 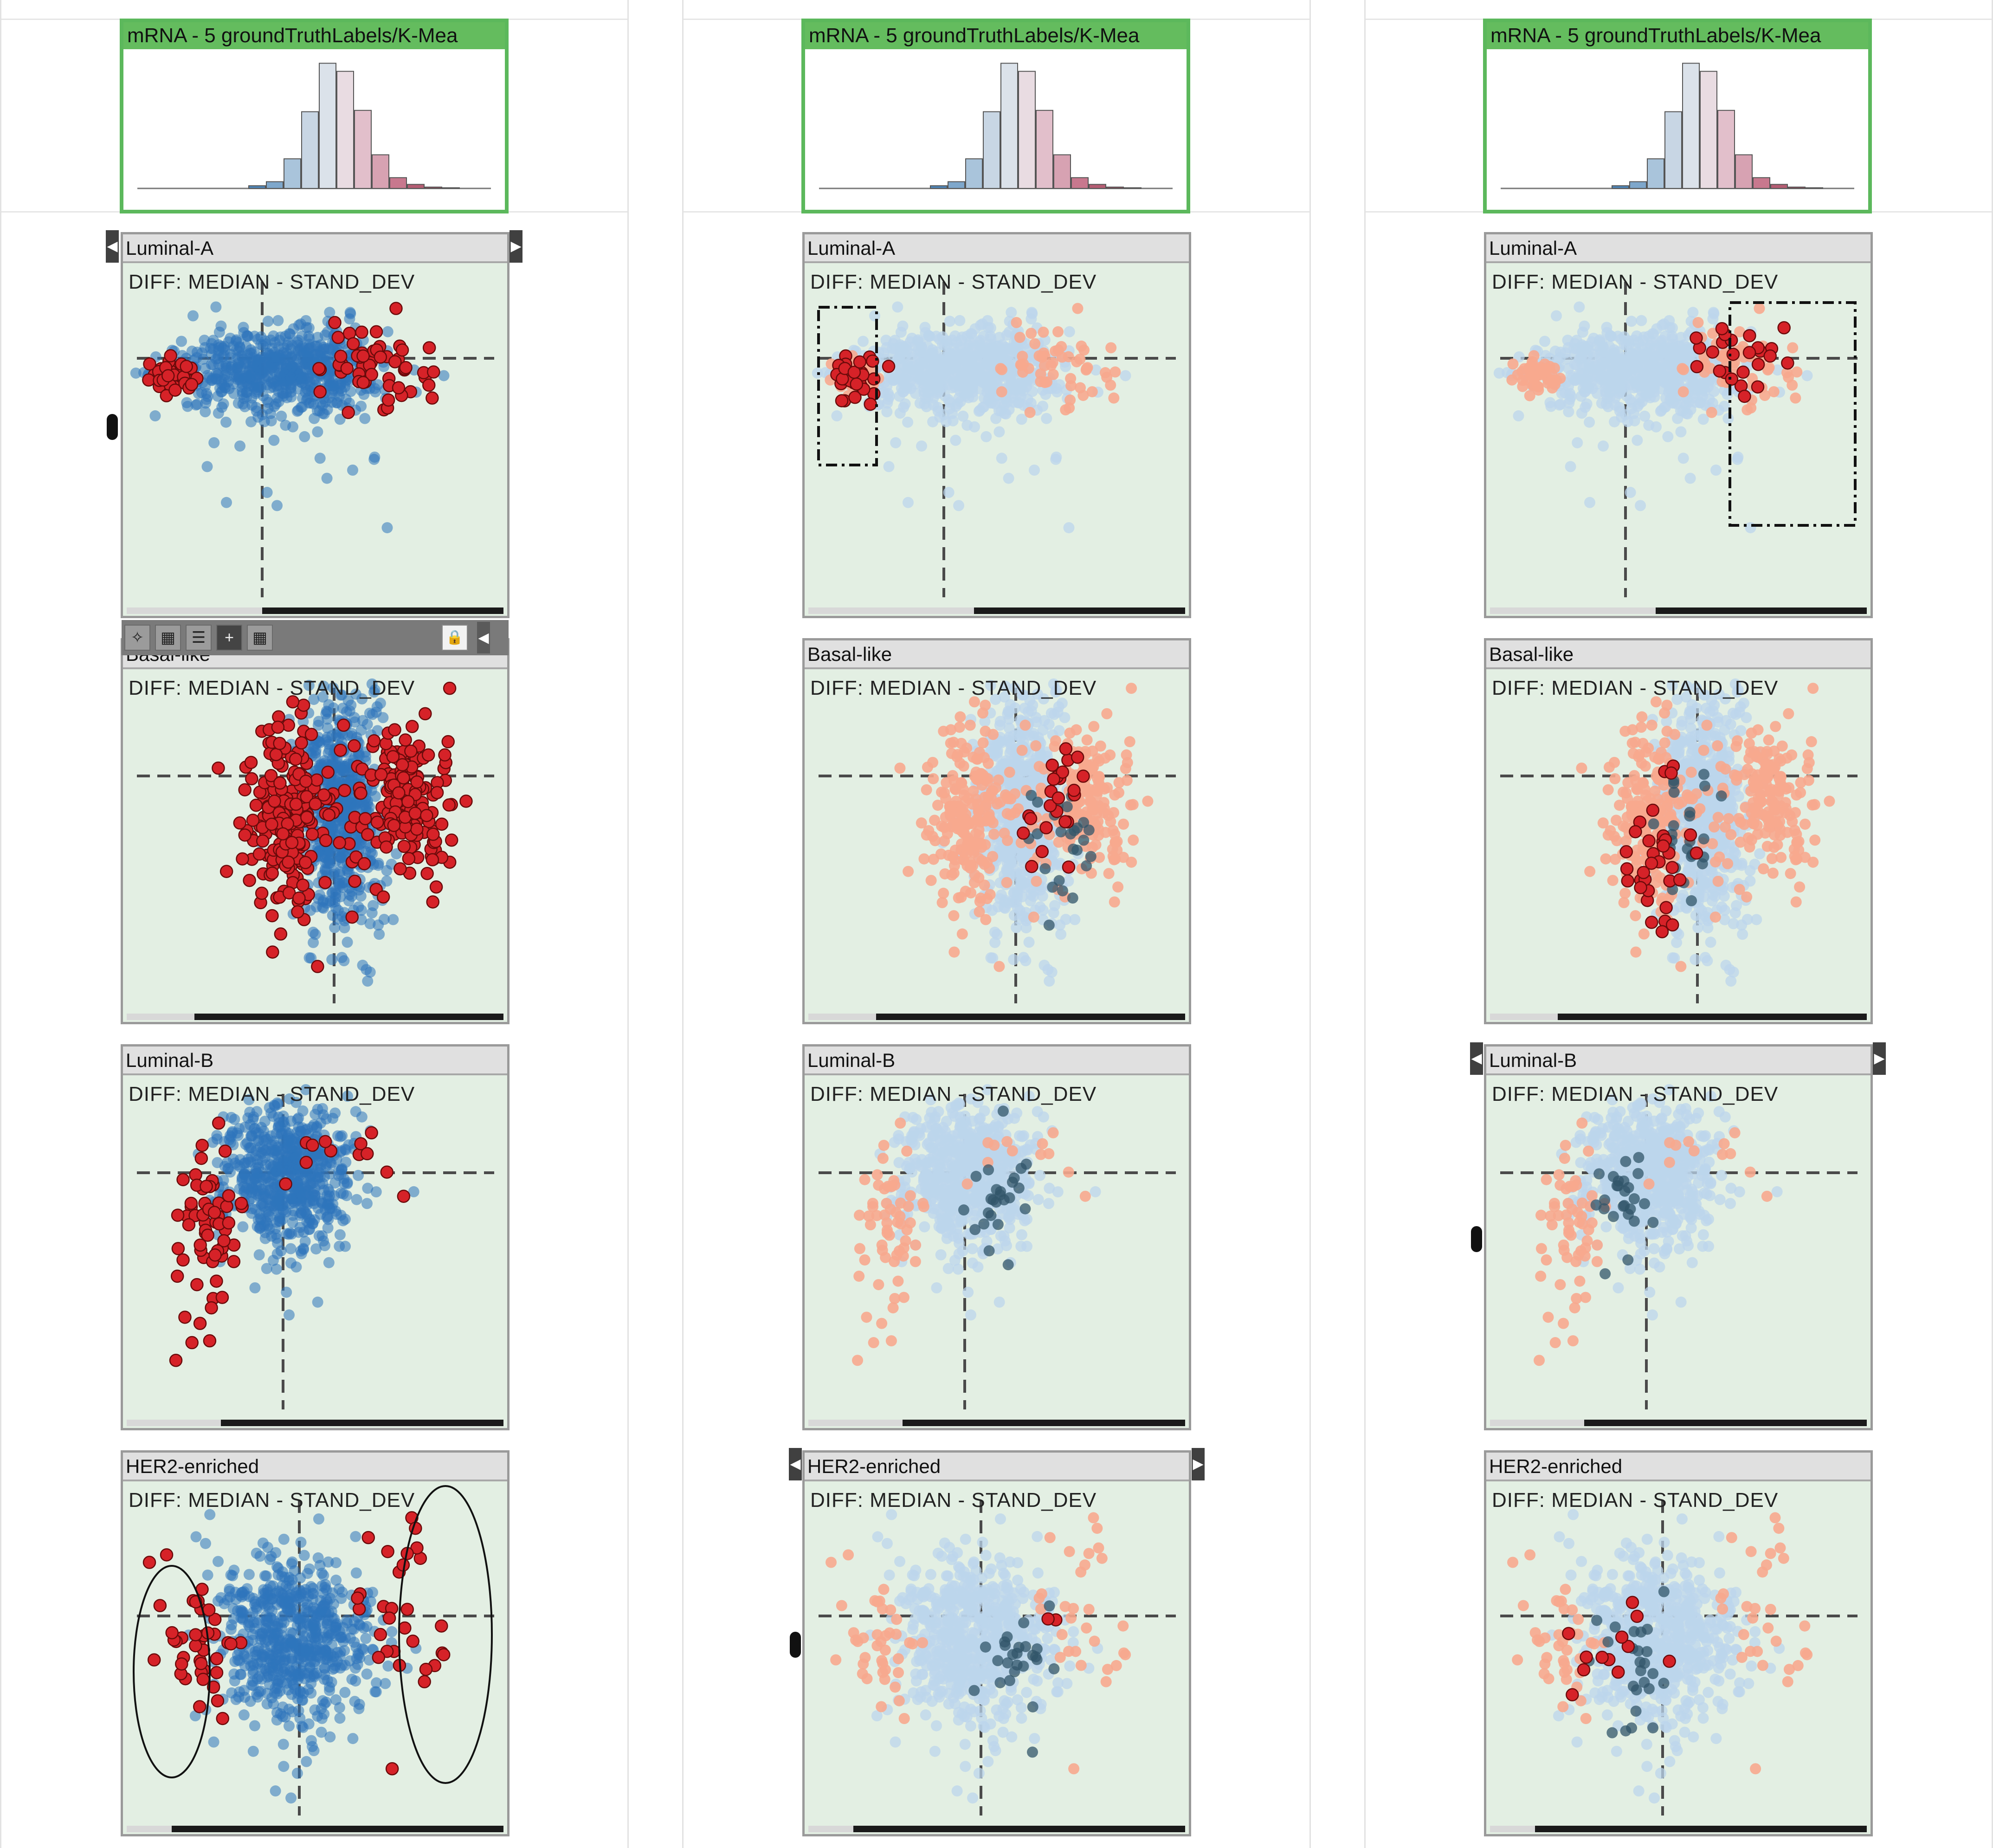 What do you see at coordinates (314, 116) in the screenshot?
I see `histogram-panel-1: mRNA - 5 groundTruthLabels/K-Mea` at bounding box center [314, 116].